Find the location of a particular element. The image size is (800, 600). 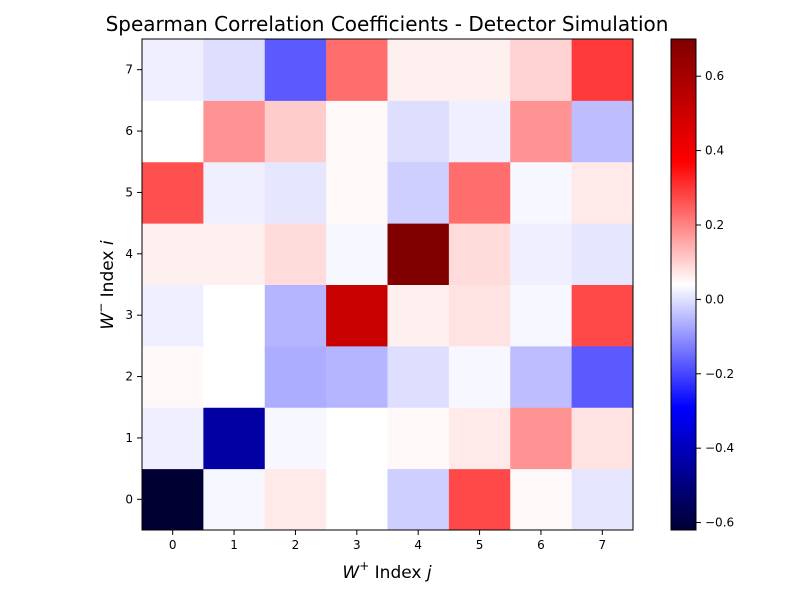

colorbar-tick-label: −0.2 is located at coordinates (719, 374).